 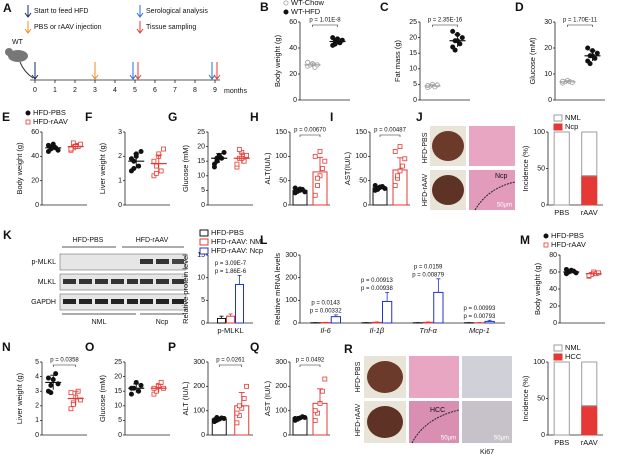 I want to click on y-tick-label: 200, so click(x=199, y=386).